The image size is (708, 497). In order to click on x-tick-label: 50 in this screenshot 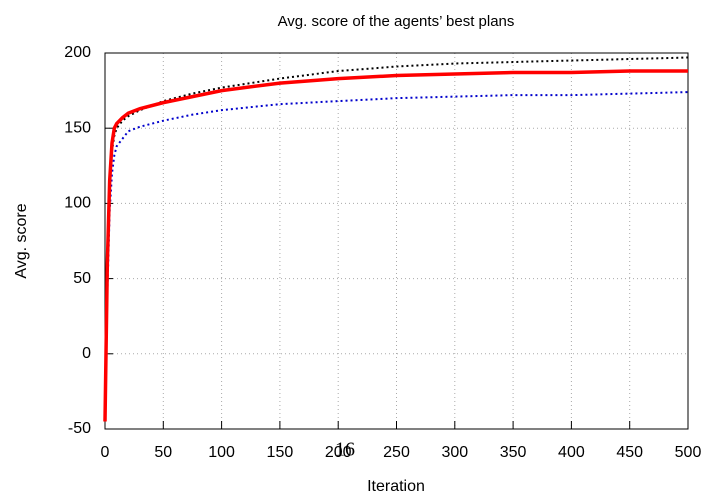, I will do `click(163, 452)`.